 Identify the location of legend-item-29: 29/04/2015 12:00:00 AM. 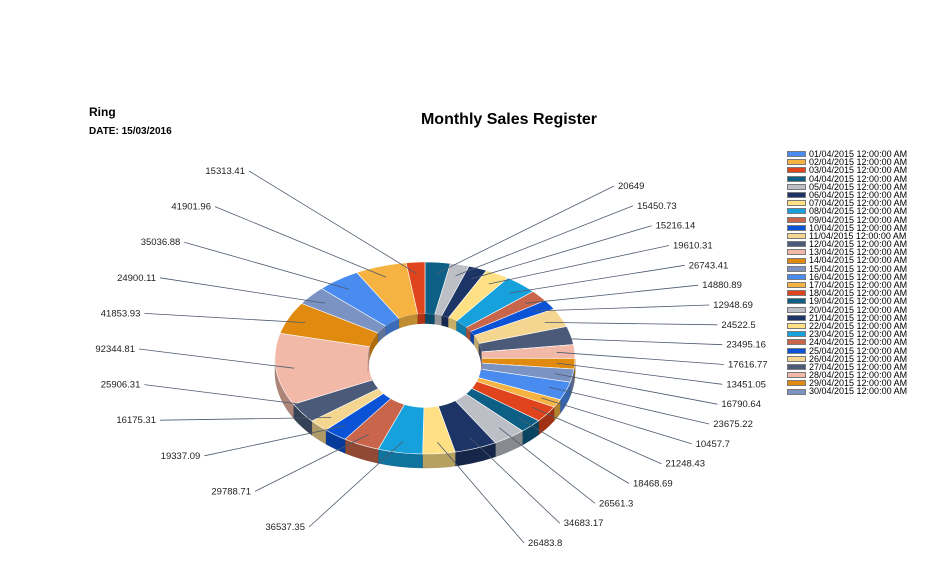
(857, 383).